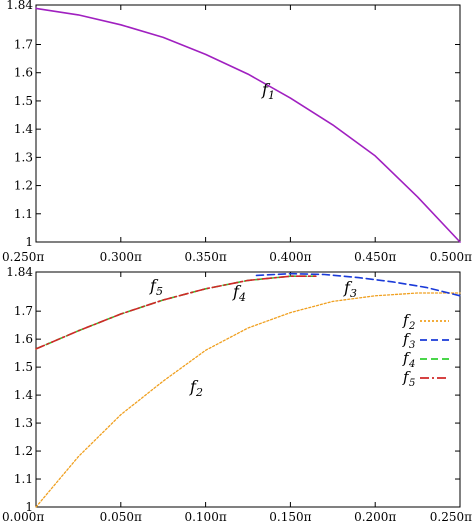 The image size is (474, 531). I want to click on x-tick-label: 0.350π, so click(205, 257).